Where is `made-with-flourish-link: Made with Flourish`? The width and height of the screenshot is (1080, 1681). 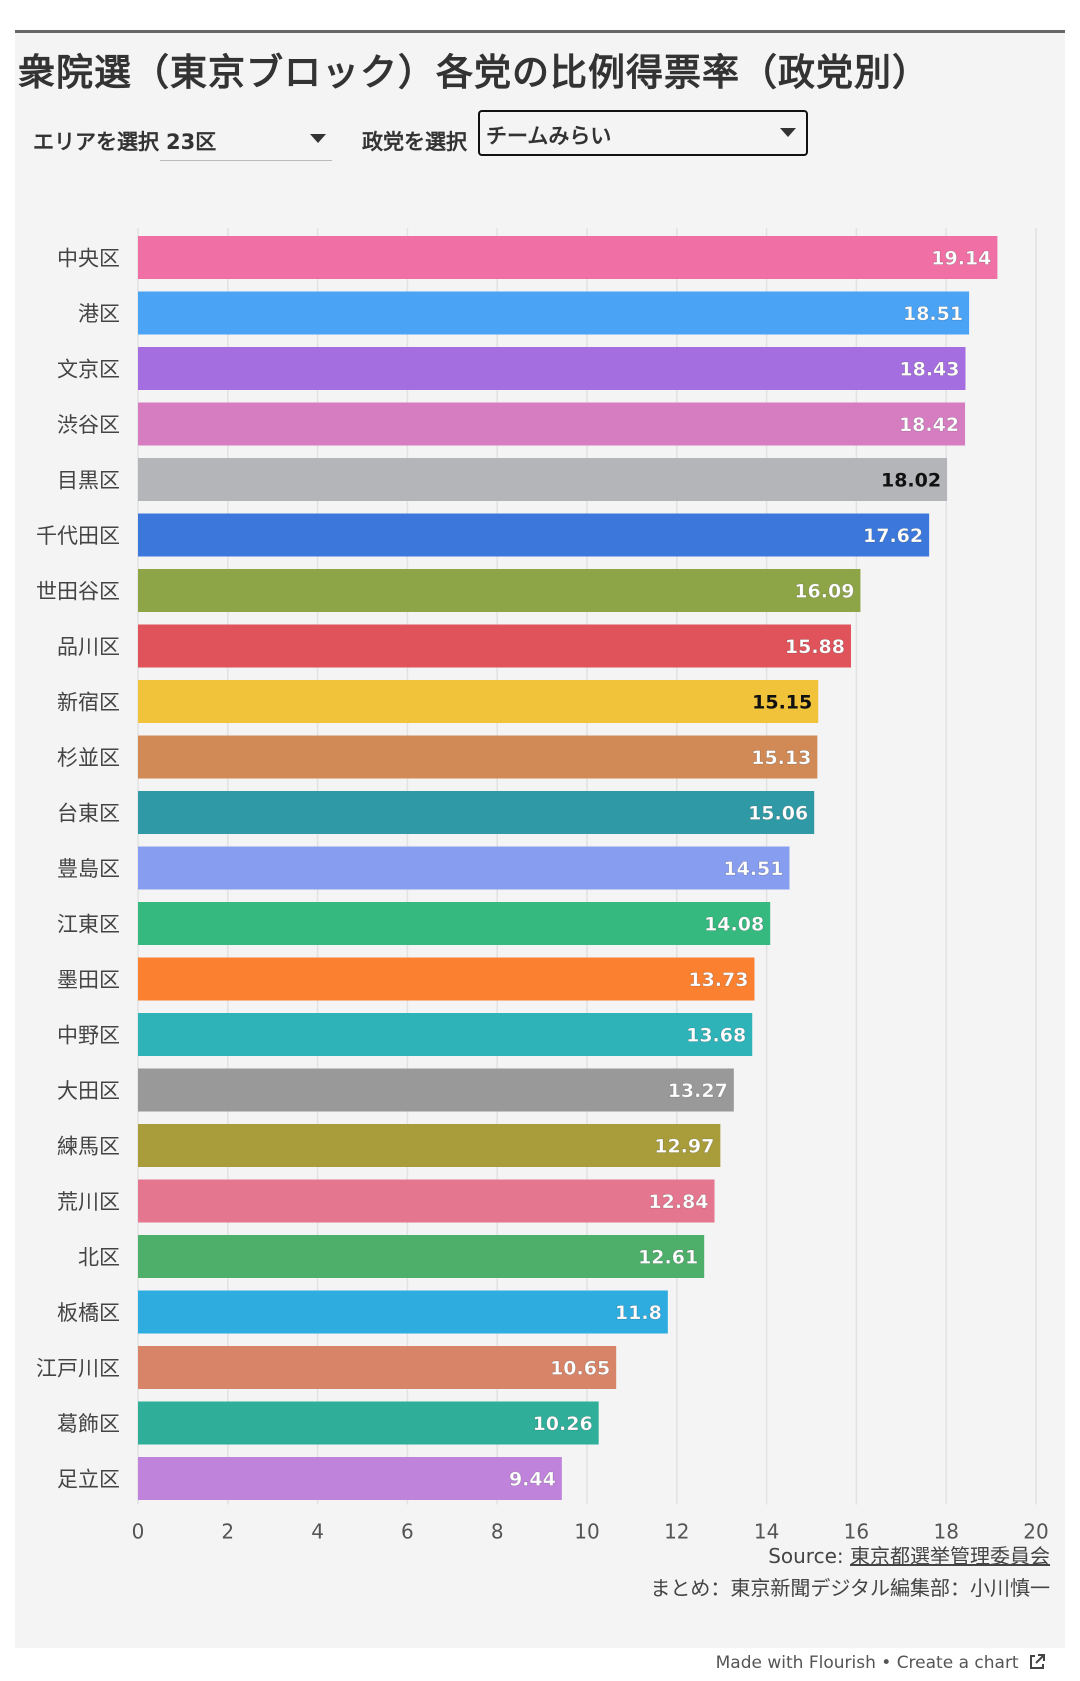
made-with-flourish-link: Made with Flourish is located at coordinates (795, 1663).